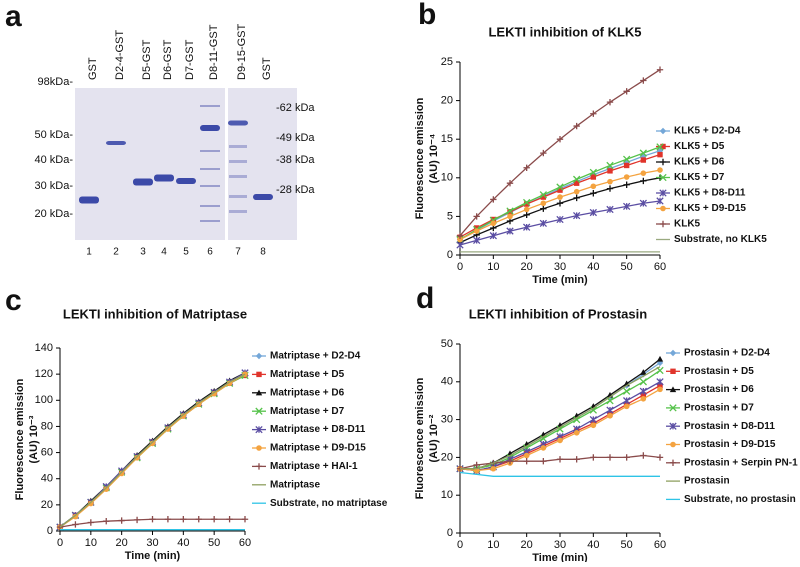 The image size is (800, 567). What do you see at coordinates (50, 531) in the screenshot?
I see `y-tick-label: 0` at bounding box center [50, 531].